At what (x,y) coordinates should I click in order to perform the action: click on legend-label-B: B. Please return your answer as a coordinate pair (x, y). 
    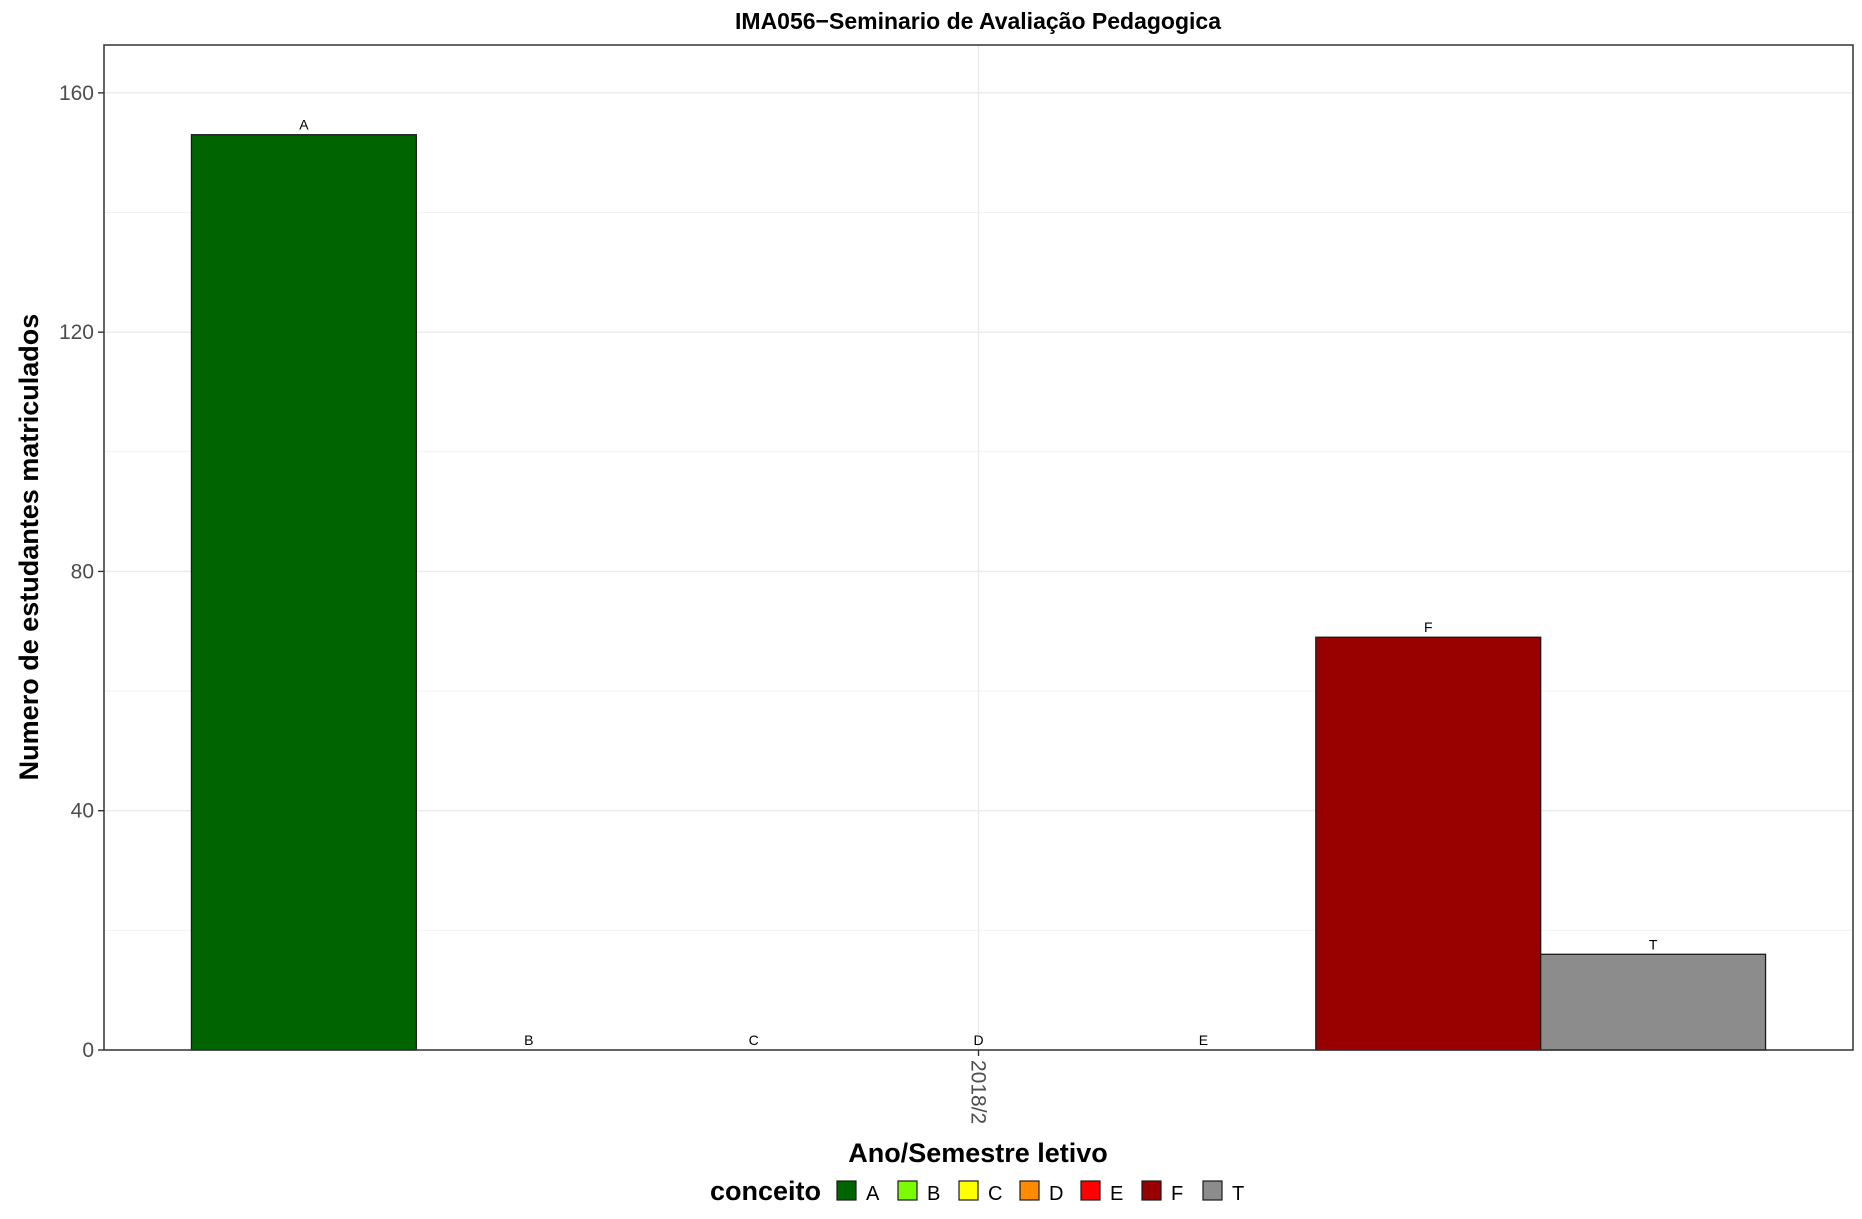
    Looking at the image, I should click on (933, 1194).